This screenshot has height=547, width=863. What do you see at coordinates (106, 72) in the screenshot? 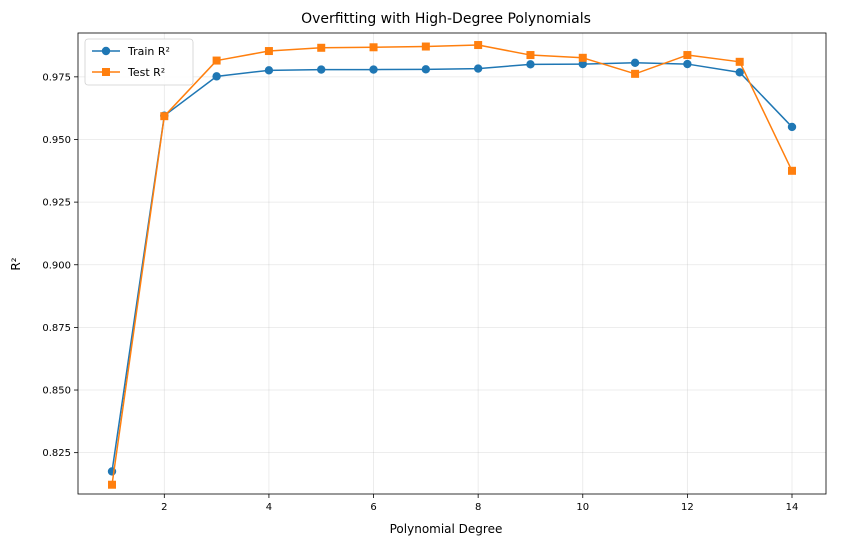
I see `legend-test-marker` at bounding box center [106, 72].